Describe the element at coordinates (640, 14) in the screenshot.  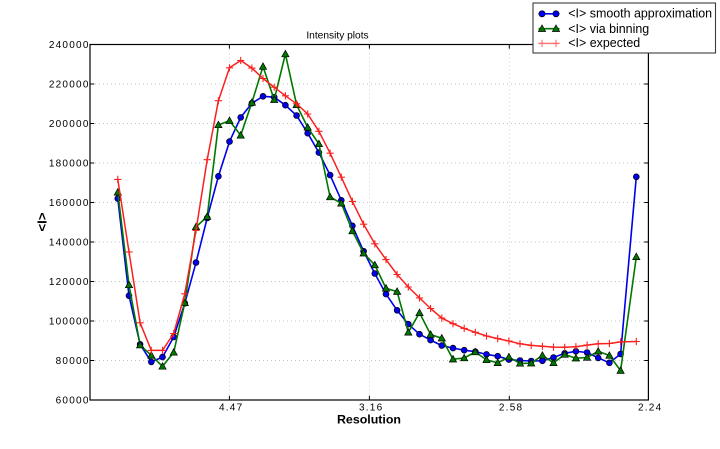
I see `svg-text: <I> smooth approximation` at that location.